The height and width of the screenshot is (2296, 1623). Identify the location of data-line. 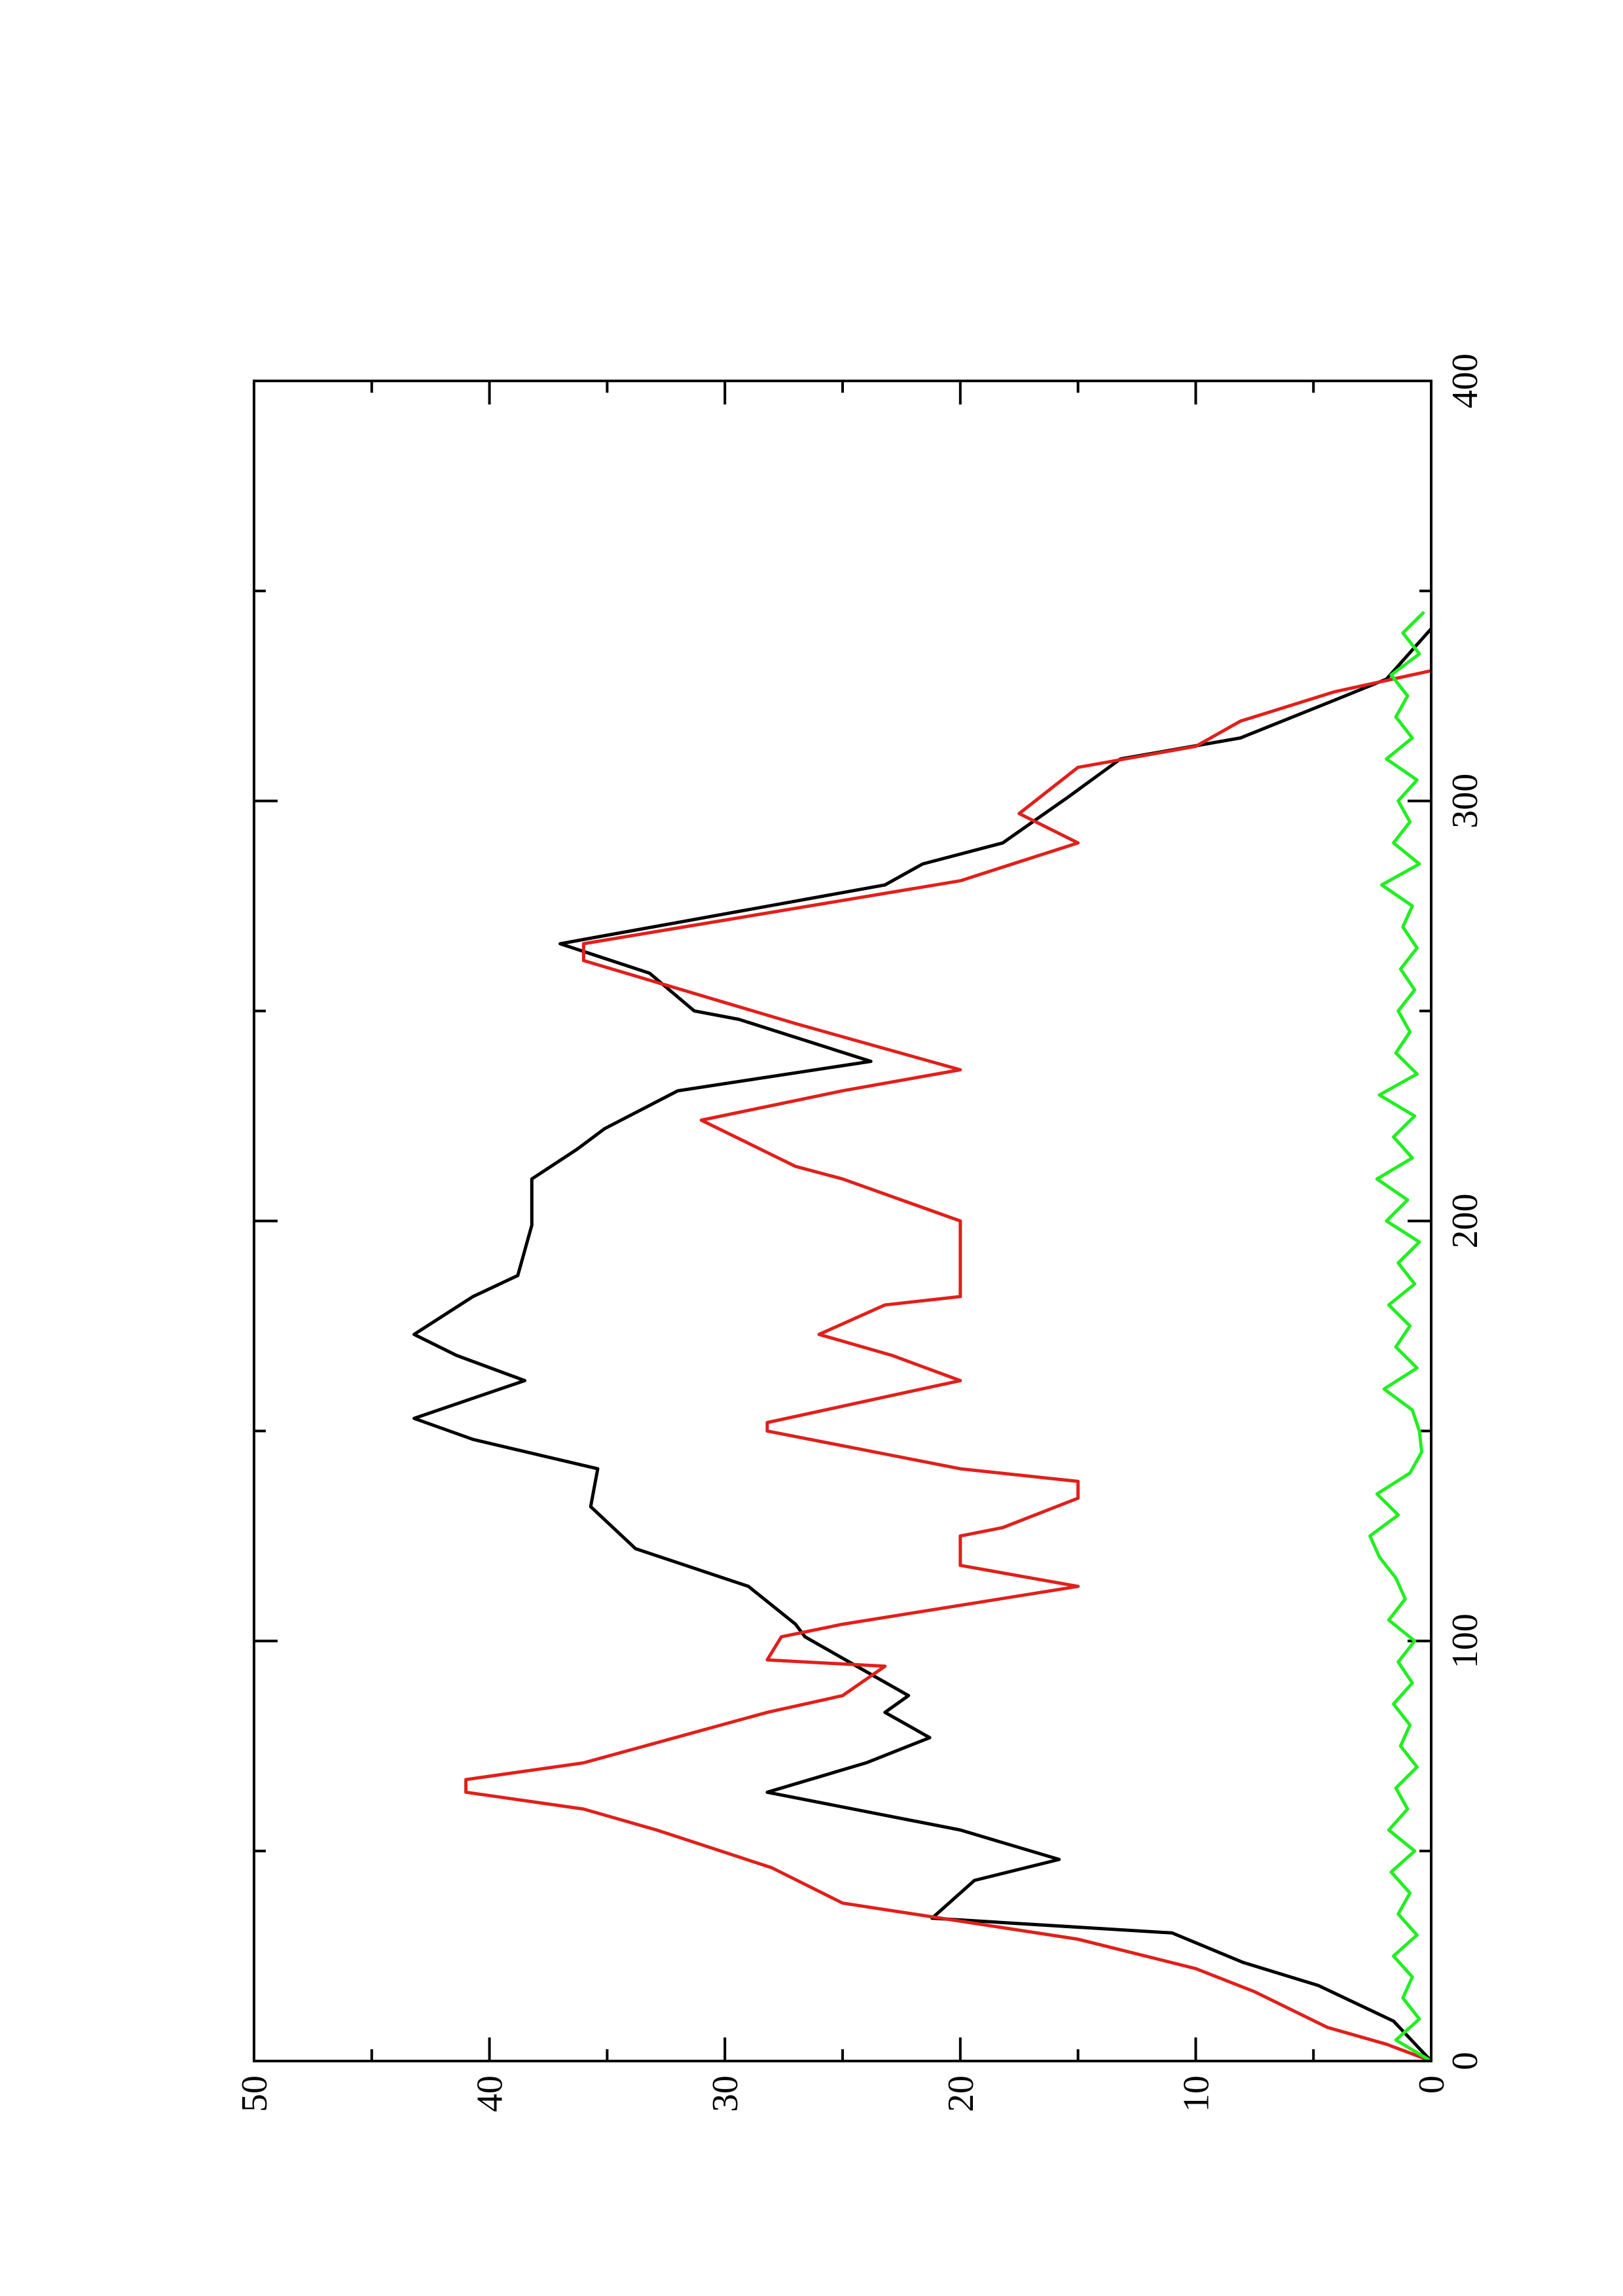
(1400, 1337).